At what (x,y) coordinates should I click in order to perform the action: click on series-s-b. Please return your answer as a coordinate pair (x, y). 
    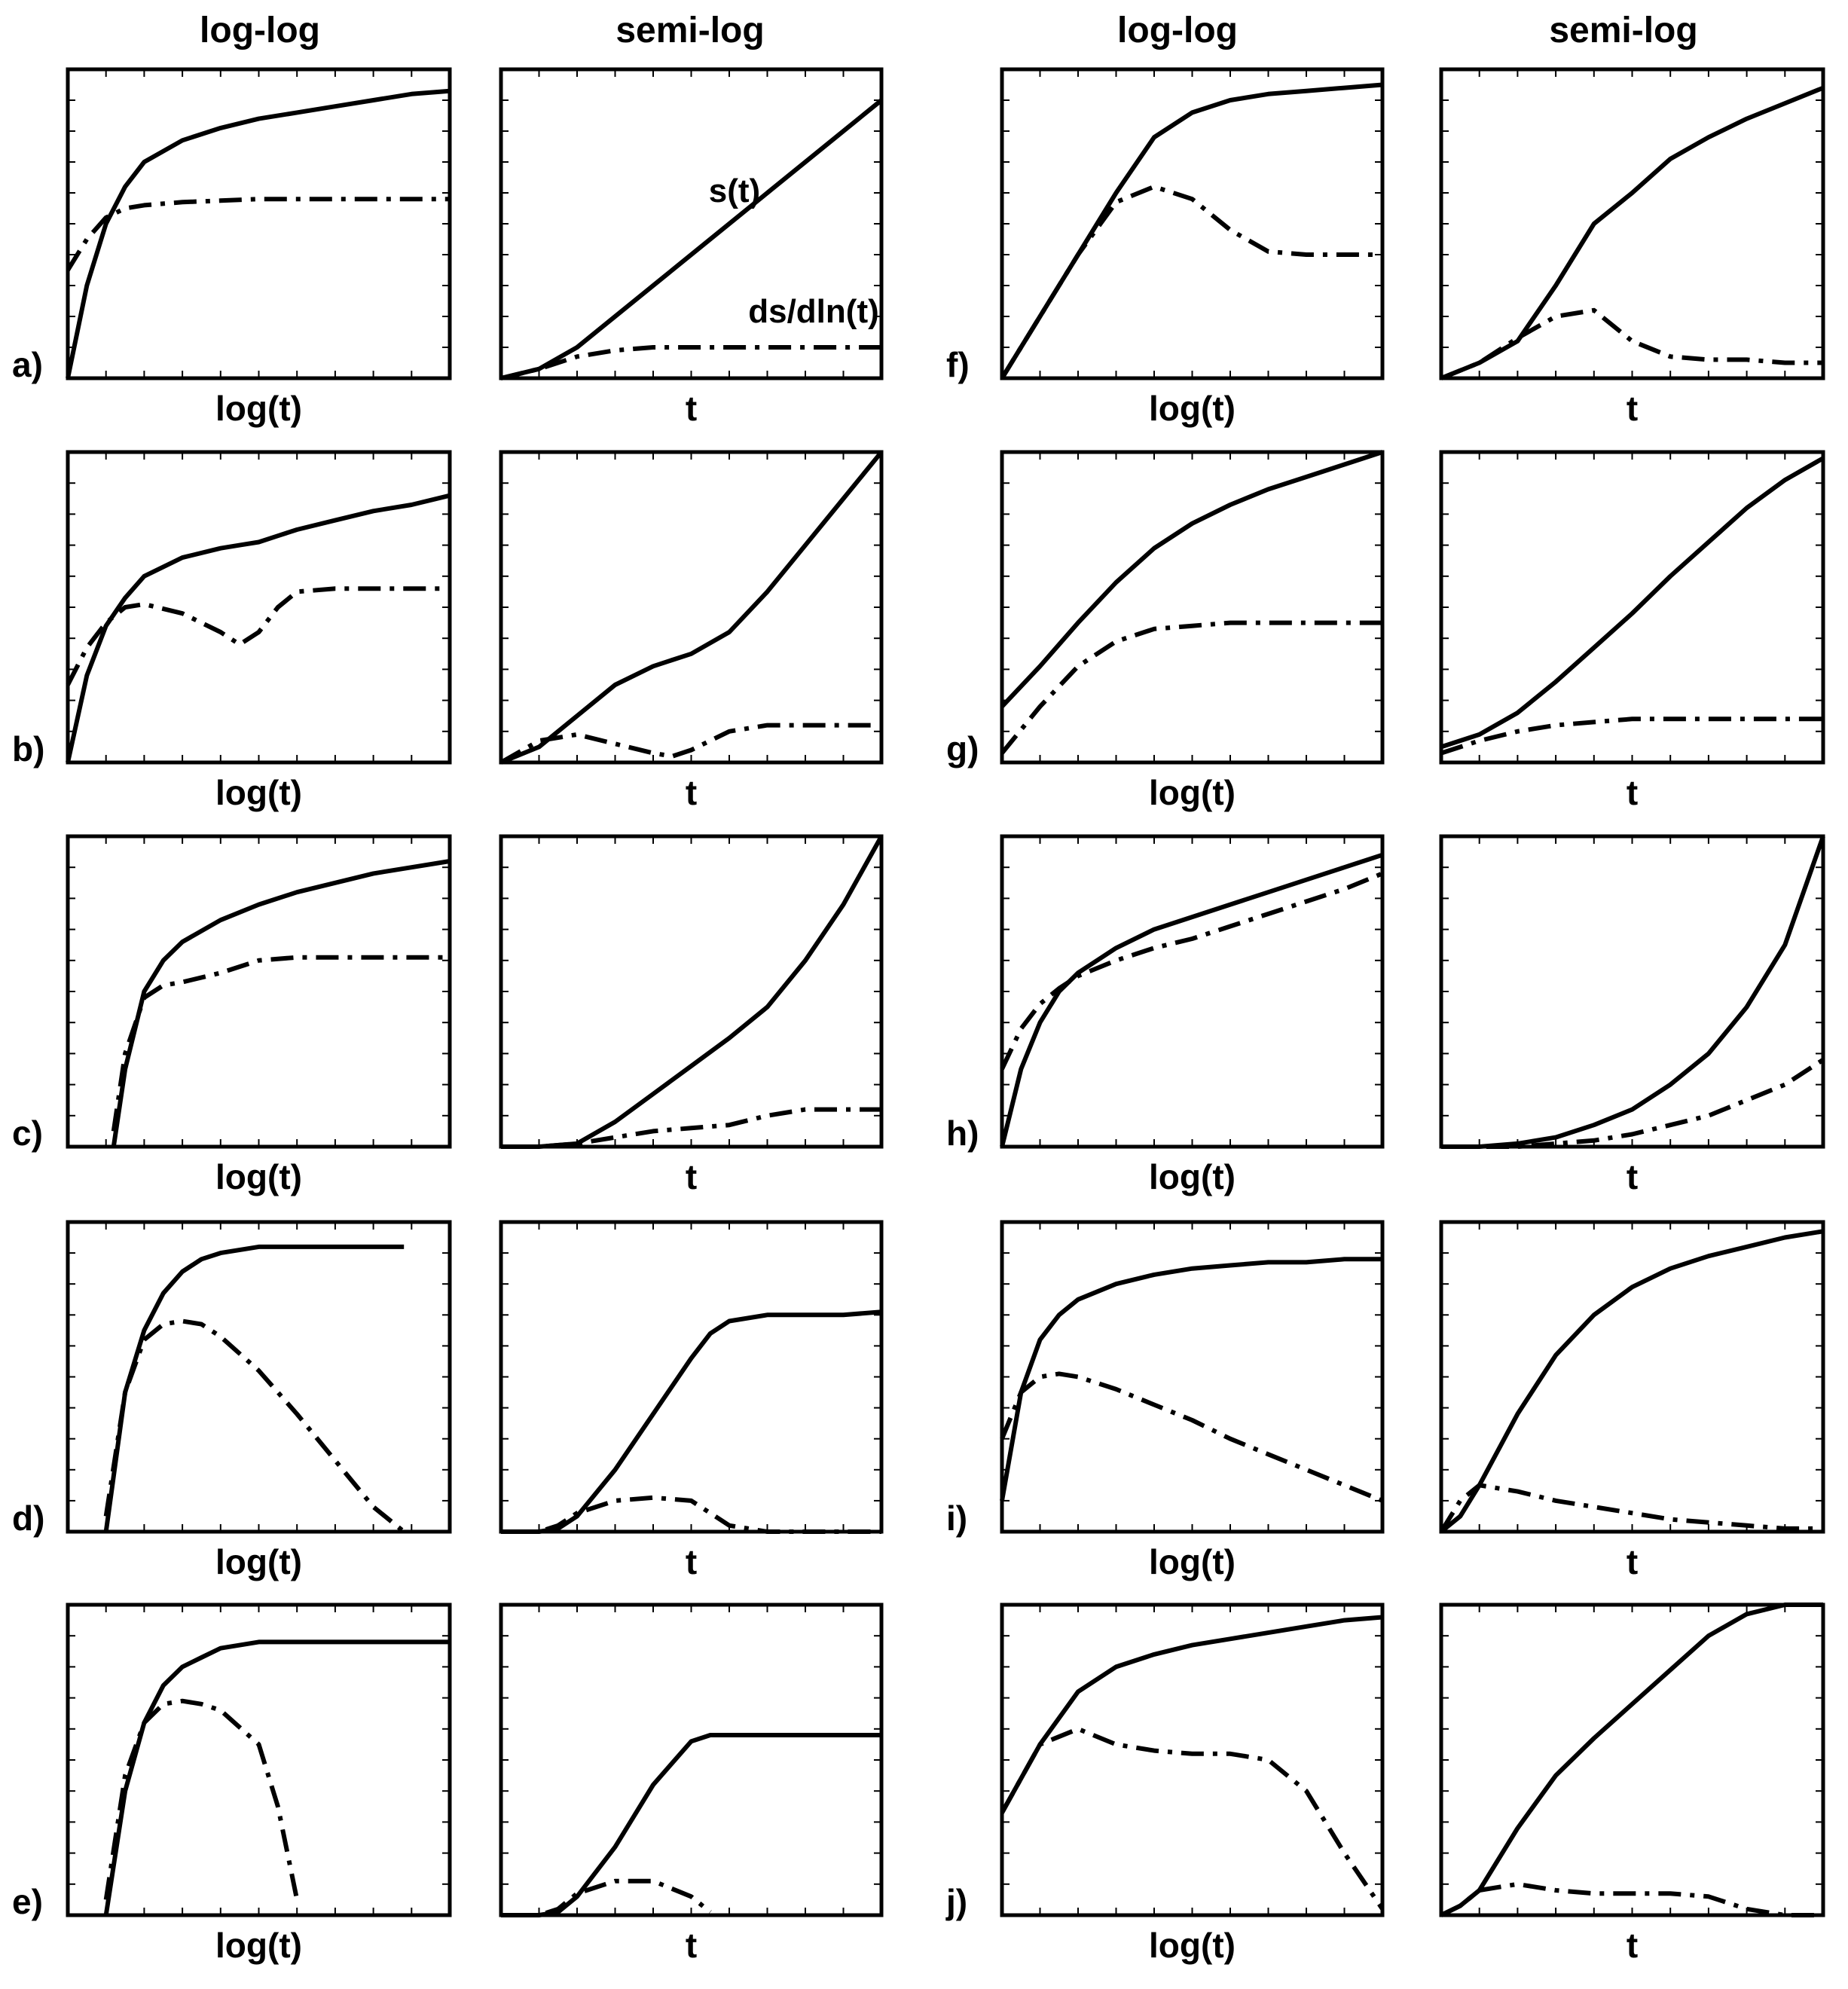
    Looking at the image, I should click on (258, 628).